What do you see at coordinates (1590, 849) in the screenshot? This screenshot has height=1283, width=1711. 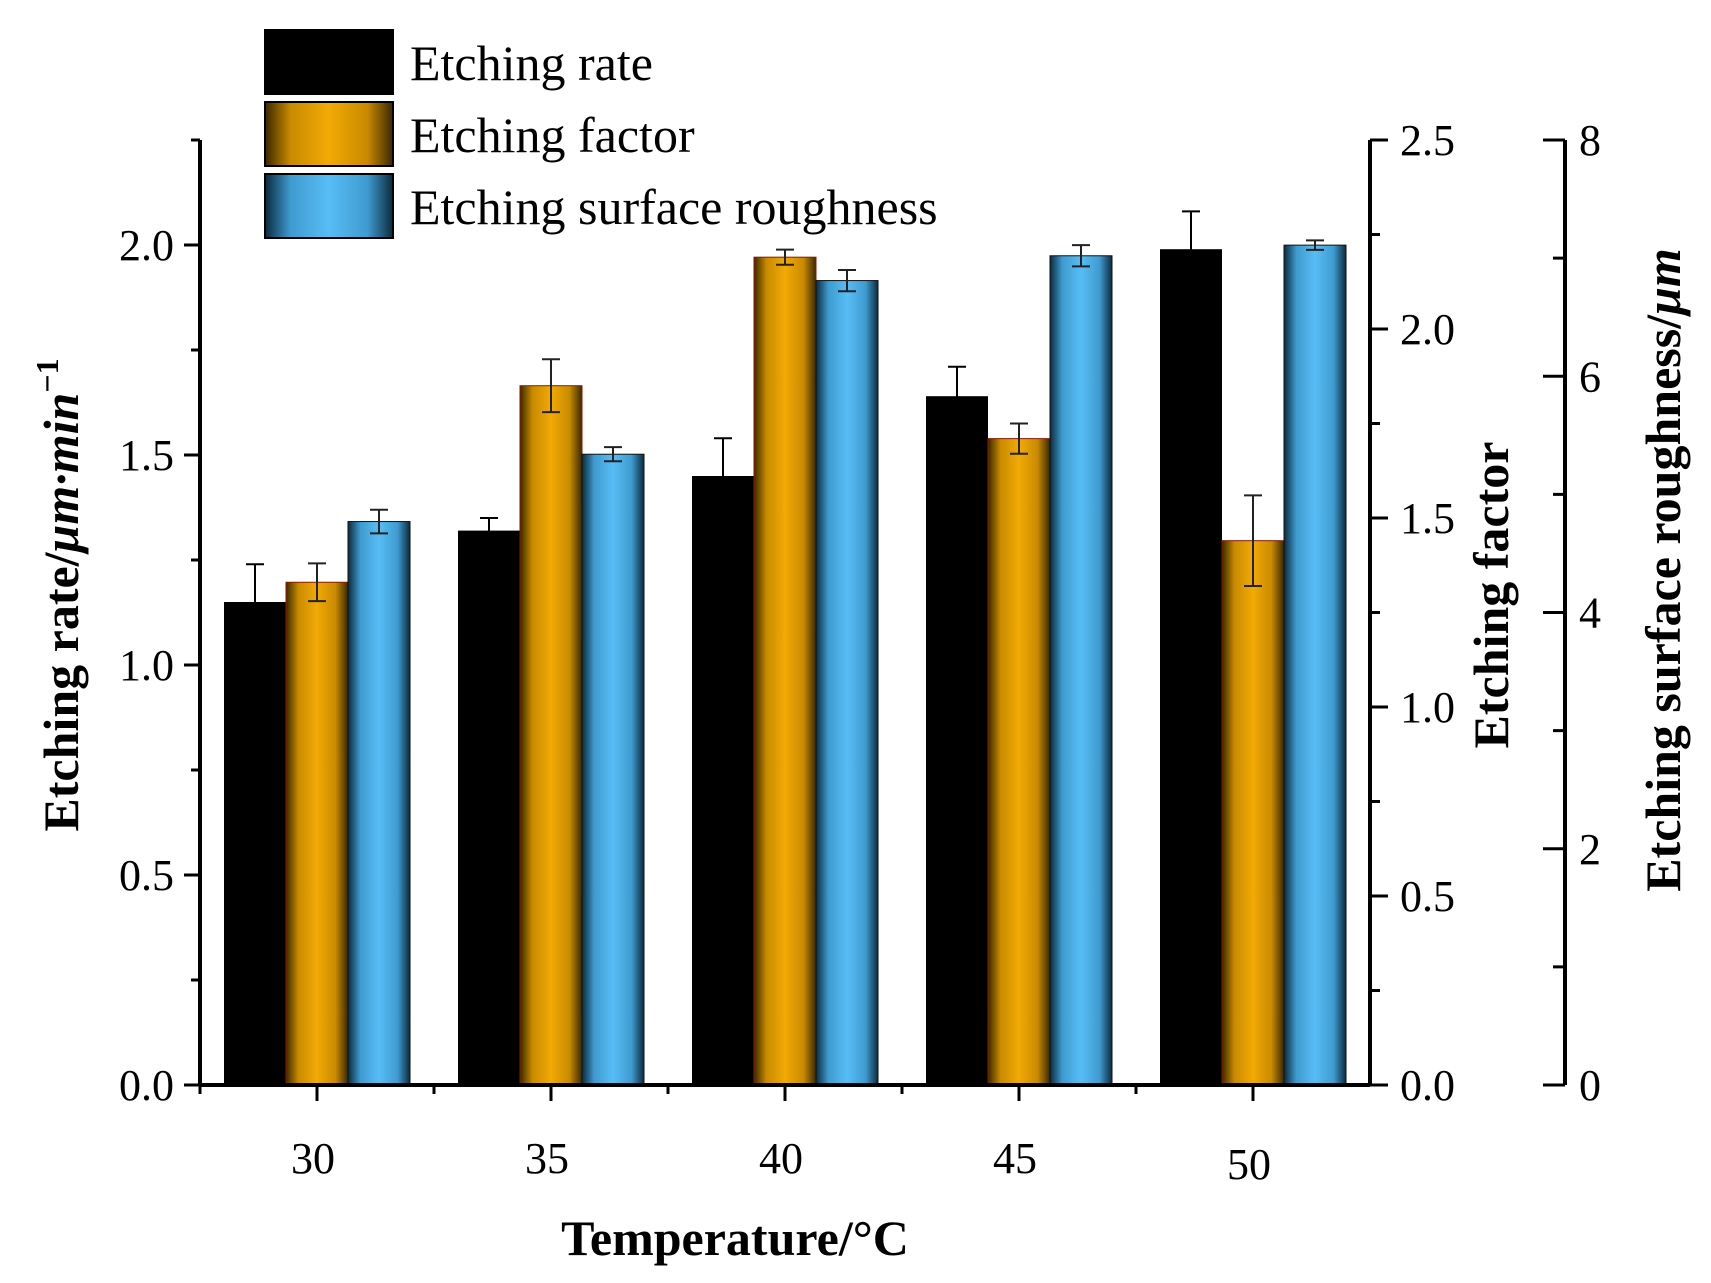 I see `right-2-tick-label: 2` at bounding box center [1590, 849].